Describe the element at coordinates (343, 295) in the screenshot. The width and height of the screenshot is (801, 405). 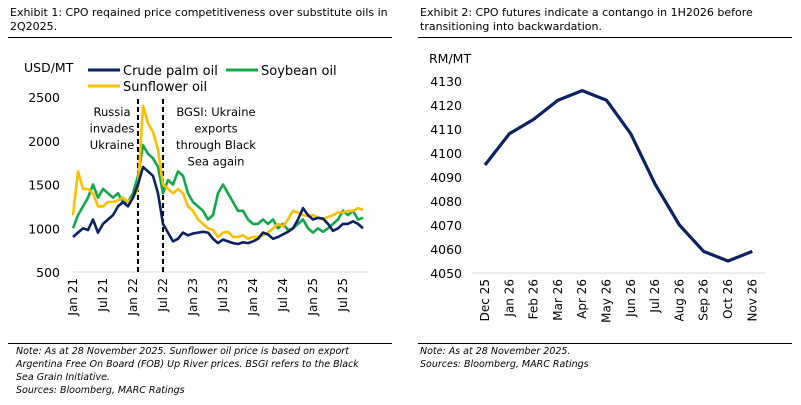
I see `x-tick-label: Jul 25` at that location.